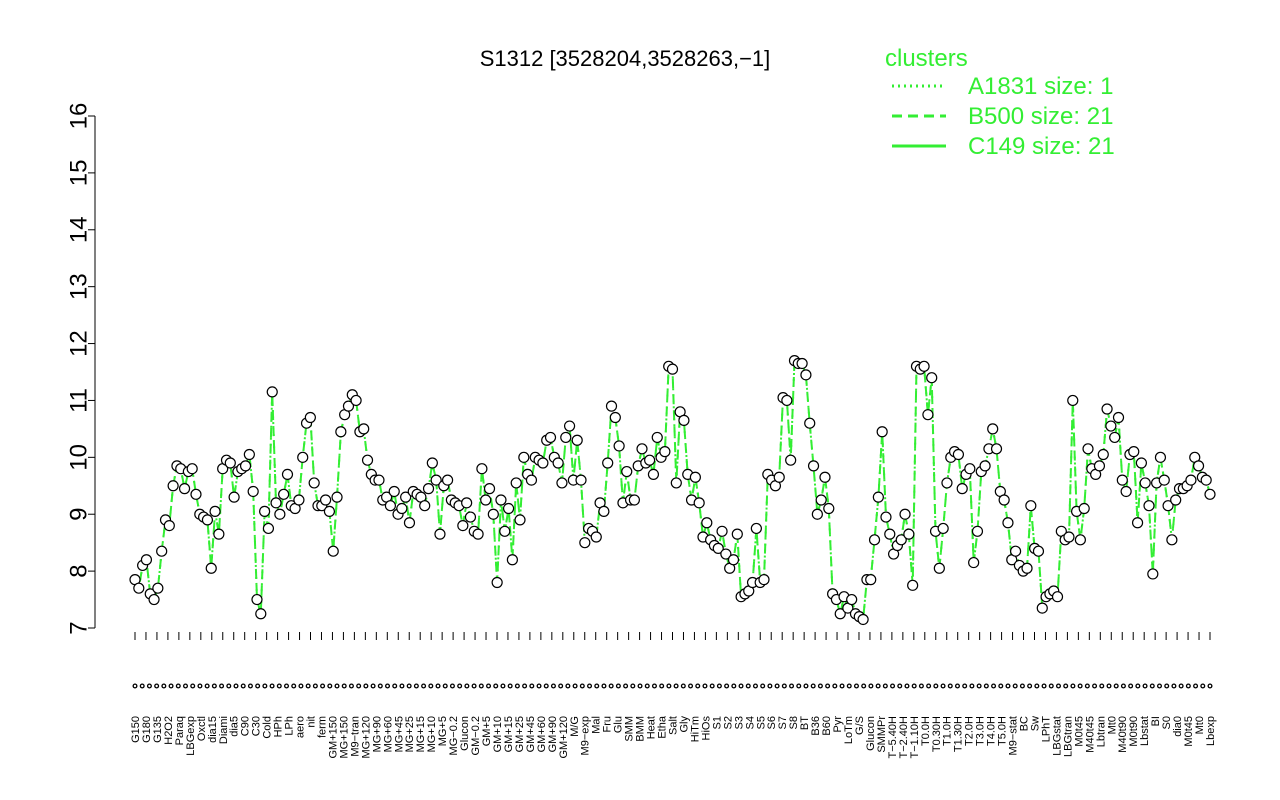  What do you see at coordinates (224, 730) in the screenshot?
I see `x-tick-label: Diami` at bounding box center [224, 730].